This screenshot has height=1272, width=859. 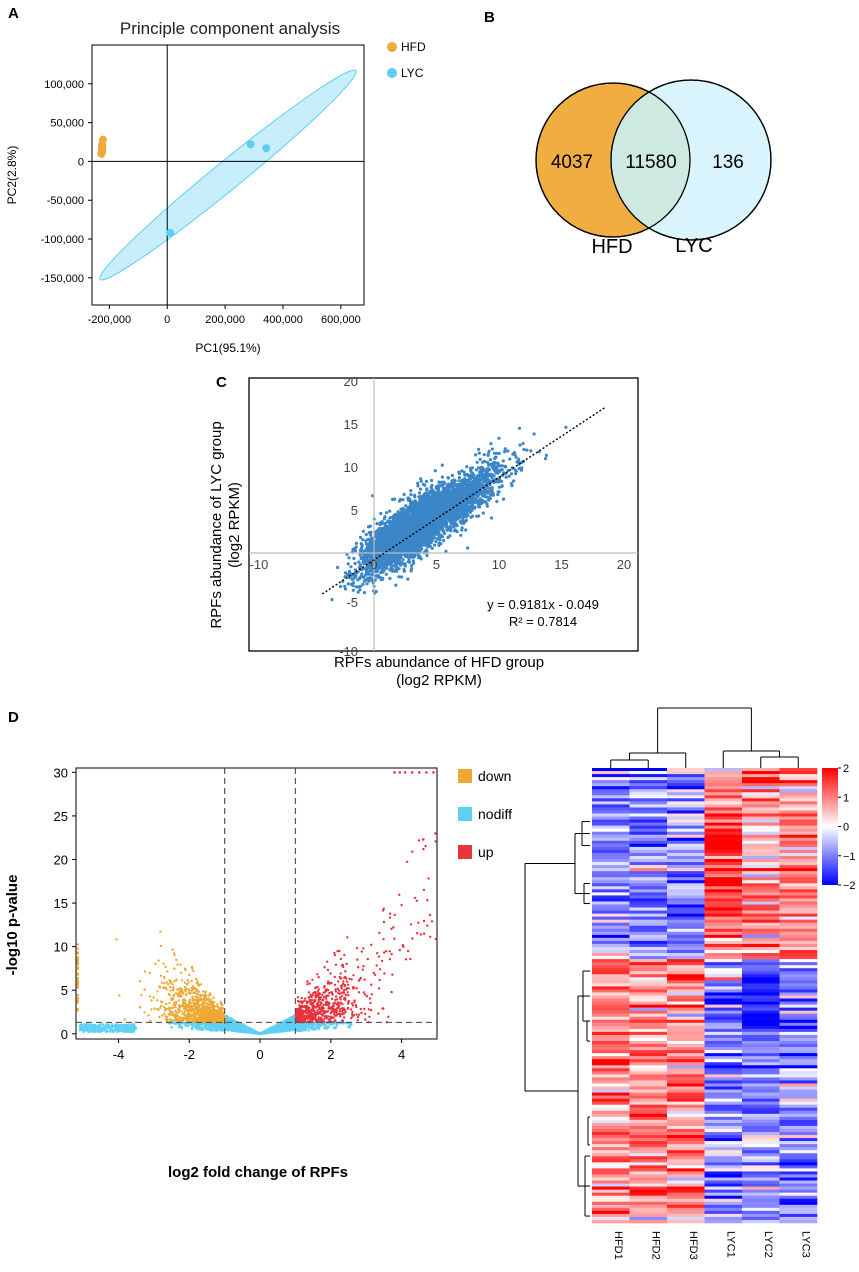 I want to click on venn-hfd-label: HFD, so click(x=611, y=247).